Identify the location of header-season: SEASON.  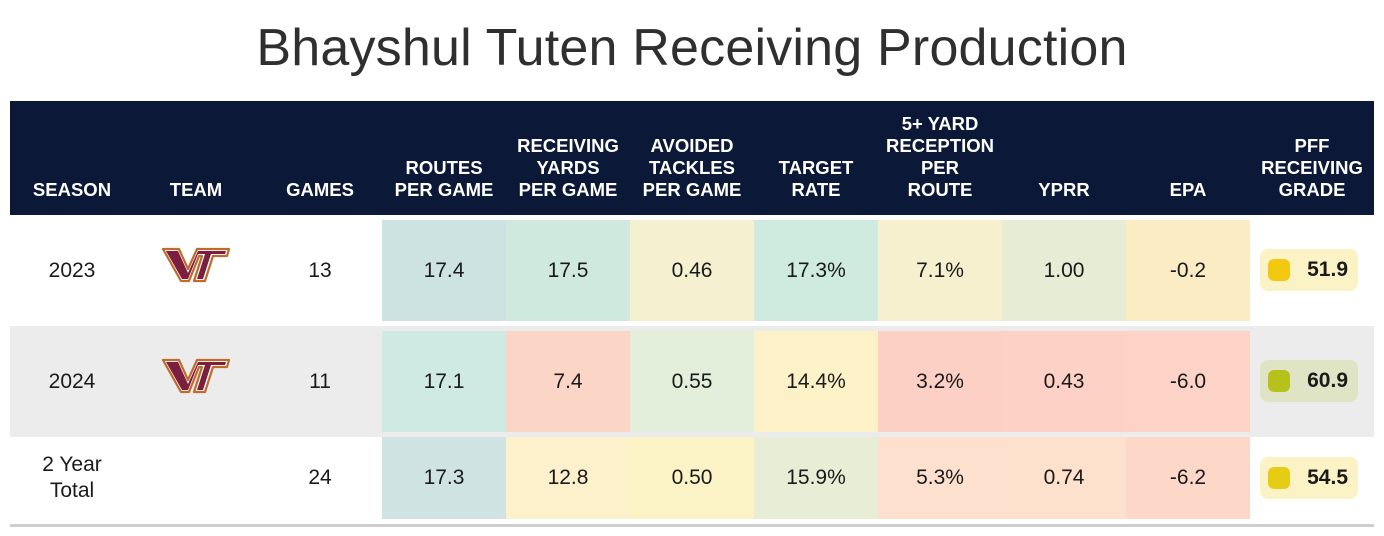
(72, 189).